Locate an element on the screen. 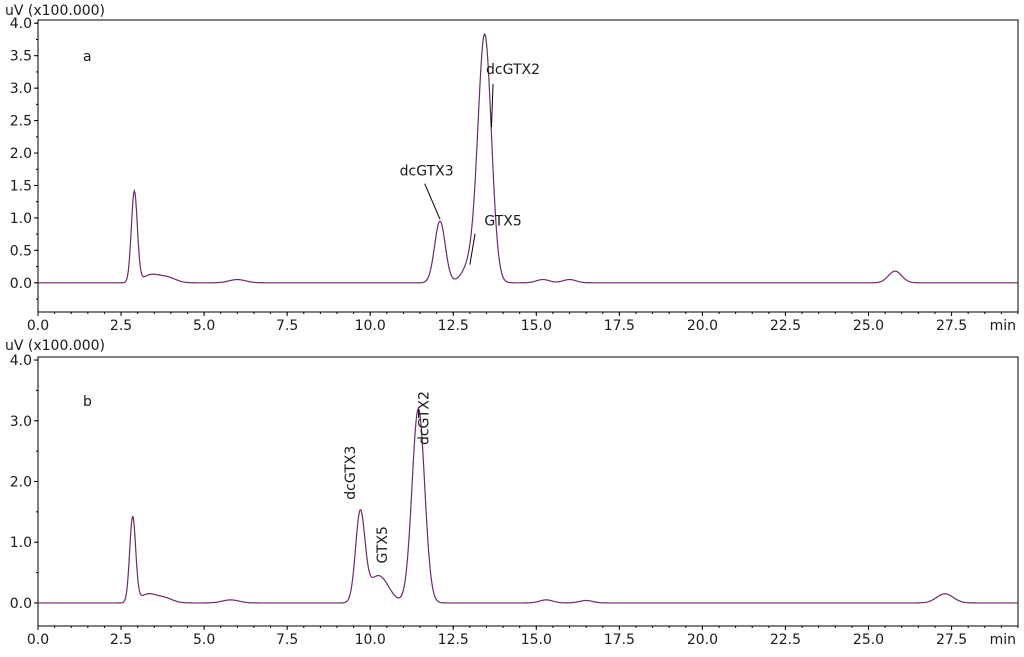  y-tick-label: 0.5 is located at coordinates (21, 251).